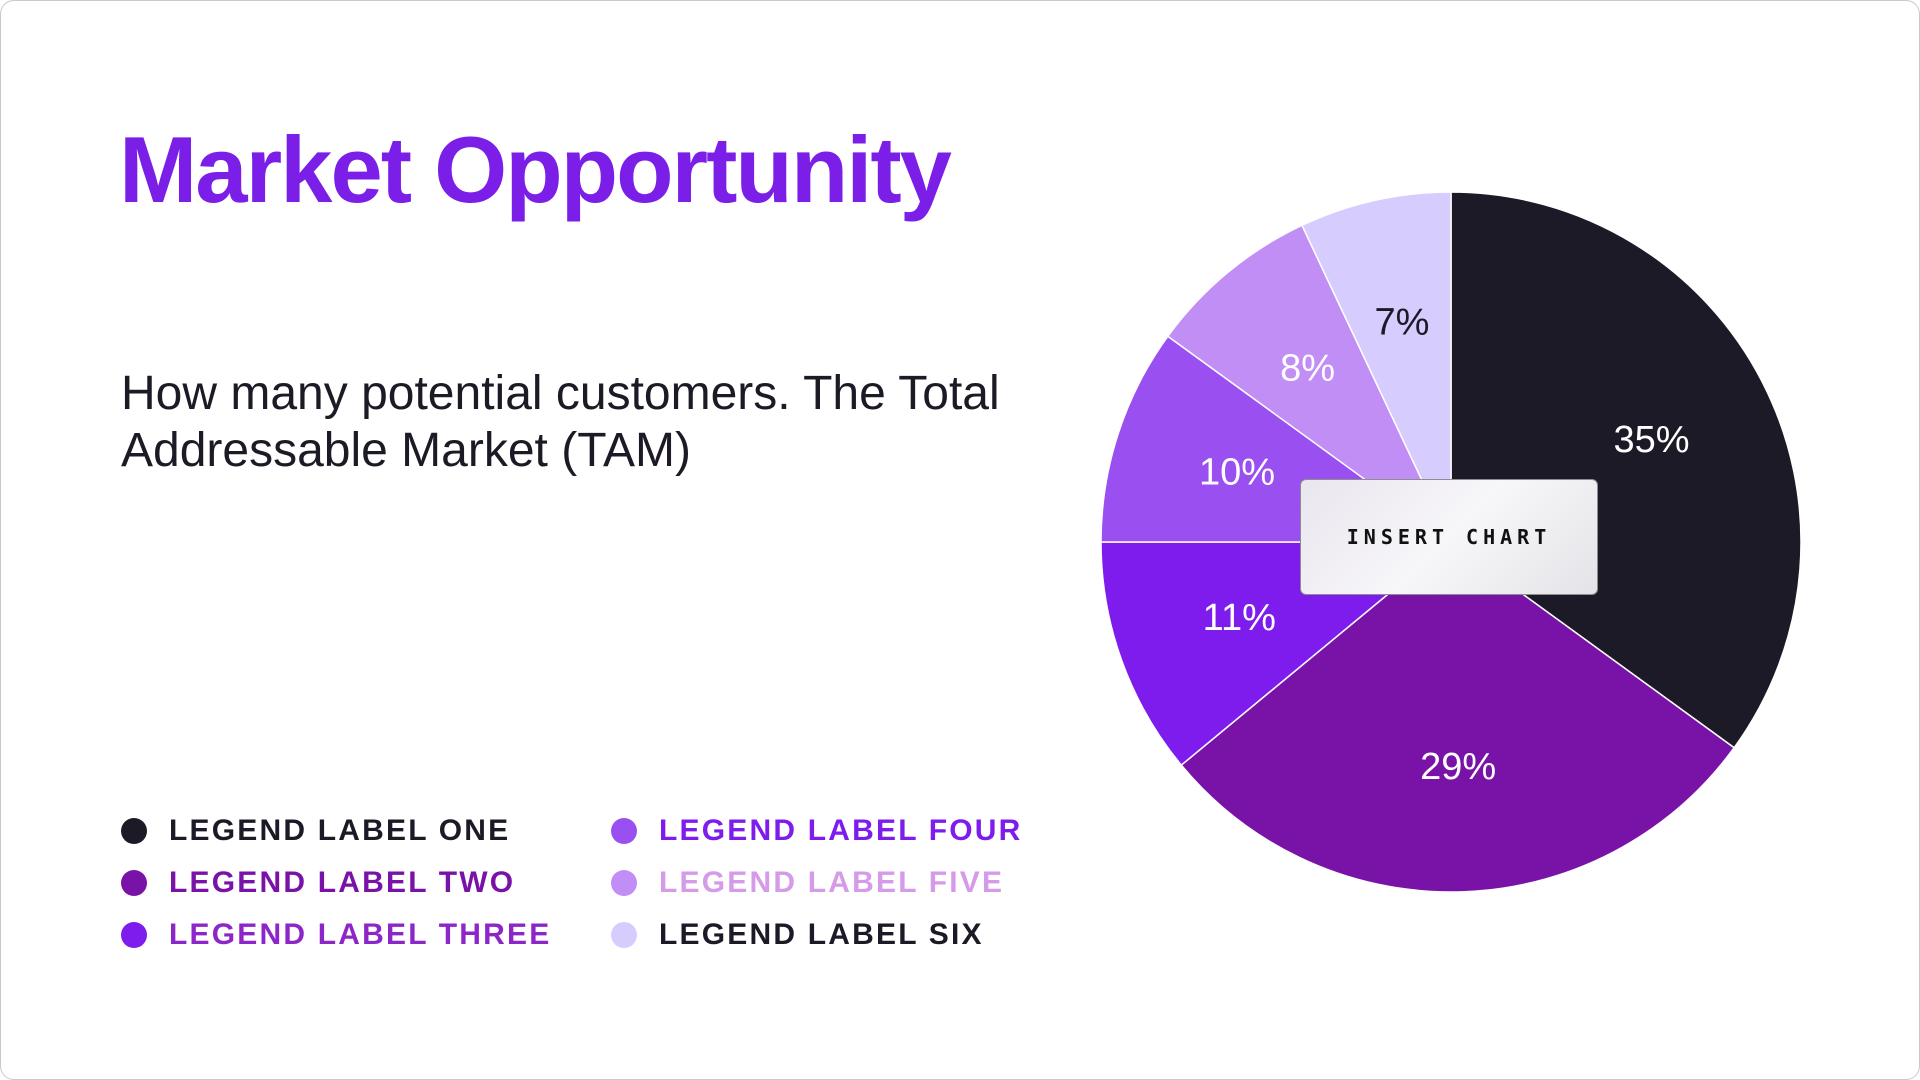  I want to click on insert-chart-label: INSERT CHART, so click(1449, 537).